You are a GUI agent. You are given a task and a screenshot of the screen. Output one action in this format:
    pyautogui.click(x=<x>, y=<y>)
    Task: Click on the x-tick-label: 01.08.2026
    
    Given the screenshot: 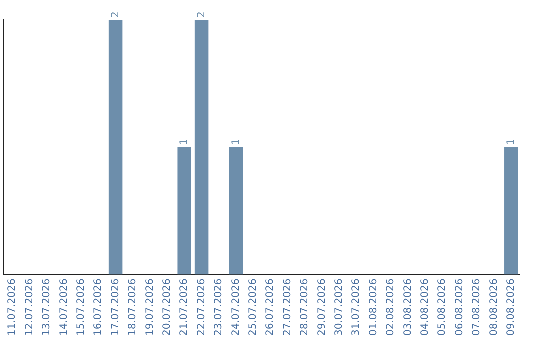 What is the action you would take?
    pyautogui.click(x=374, y=307)
    